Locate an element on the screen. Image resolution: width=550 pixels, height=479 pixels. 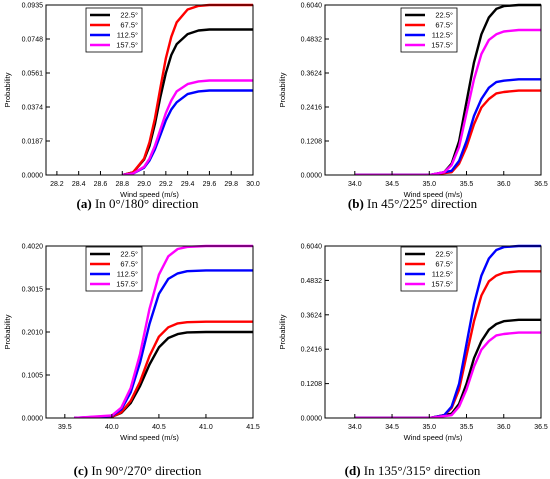
y-tick-label: 0.1208 is located at coordinates (312, 142).